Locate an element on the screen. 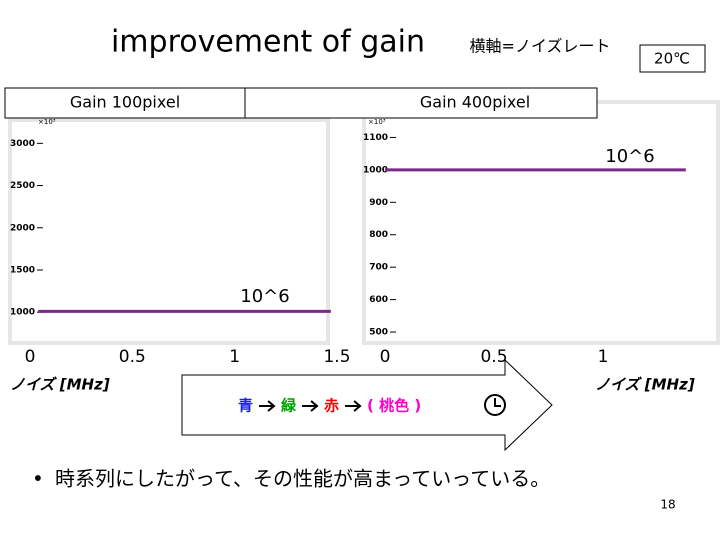 The width and height of the screenshot is (720, 540). y-tick-label: 800 is located at coordinates (378, 235).